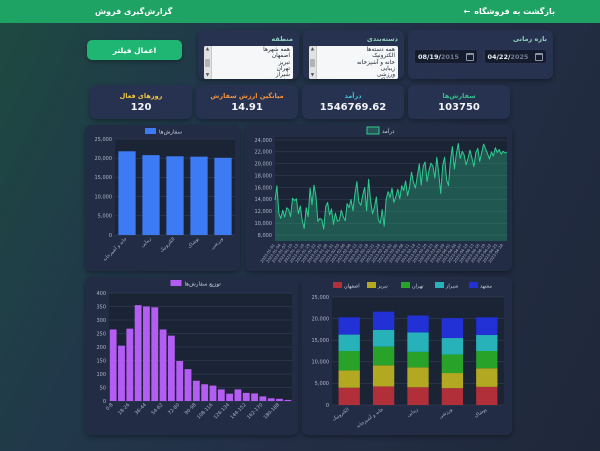  Describe the element at coordinates (321, 363) in the screenshot. I see `svg-text: 10,000` at that location.